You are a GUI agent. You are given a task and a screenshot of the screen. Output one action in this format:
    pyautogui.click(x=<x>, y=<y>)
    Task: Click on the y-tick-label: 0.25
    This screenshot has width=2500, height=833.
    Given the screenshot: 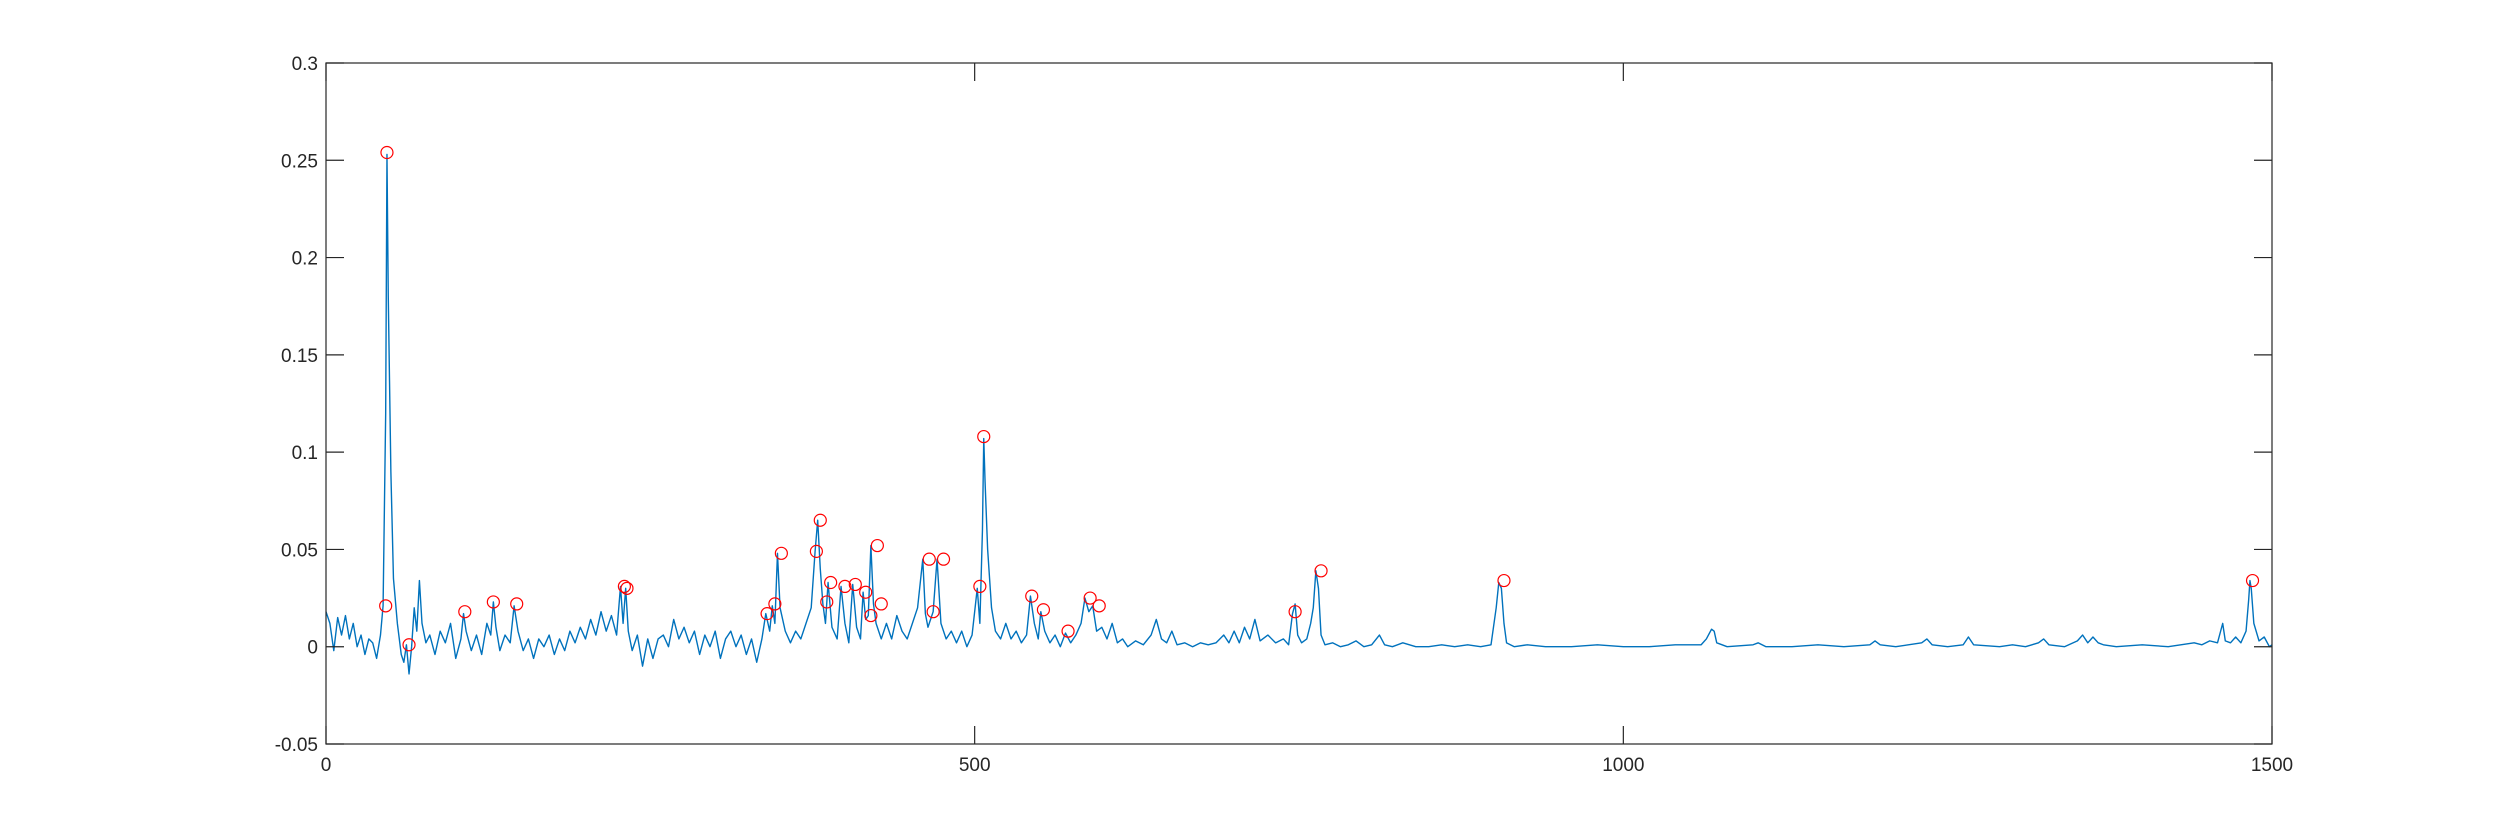 What is the action you would take?
    pyautogui.click(x=299, y=161)
    